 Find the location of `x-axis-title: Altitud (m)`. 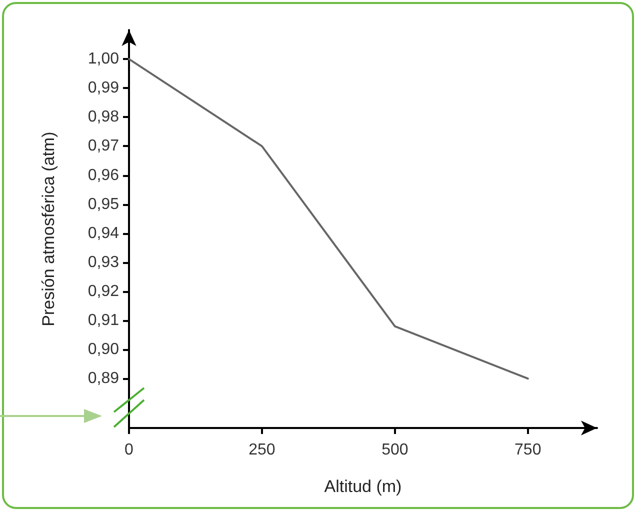

x-axis-title: Altitud (m) is located at coordinates (363, 486).